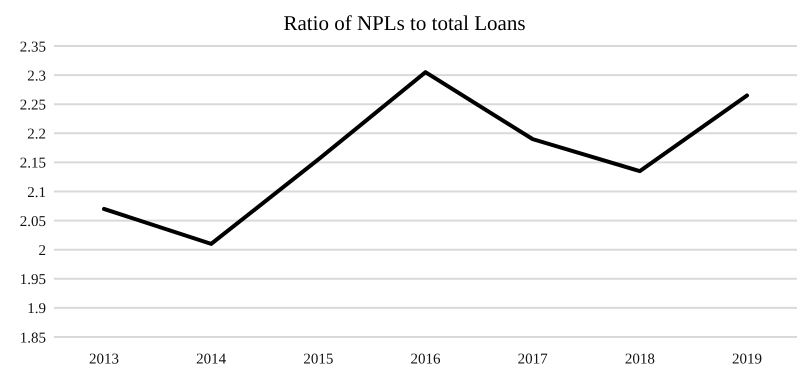 The width and height of the screenshot is (809, 375). I want to click on y-tick-label: 2.05, so click(33, 222).